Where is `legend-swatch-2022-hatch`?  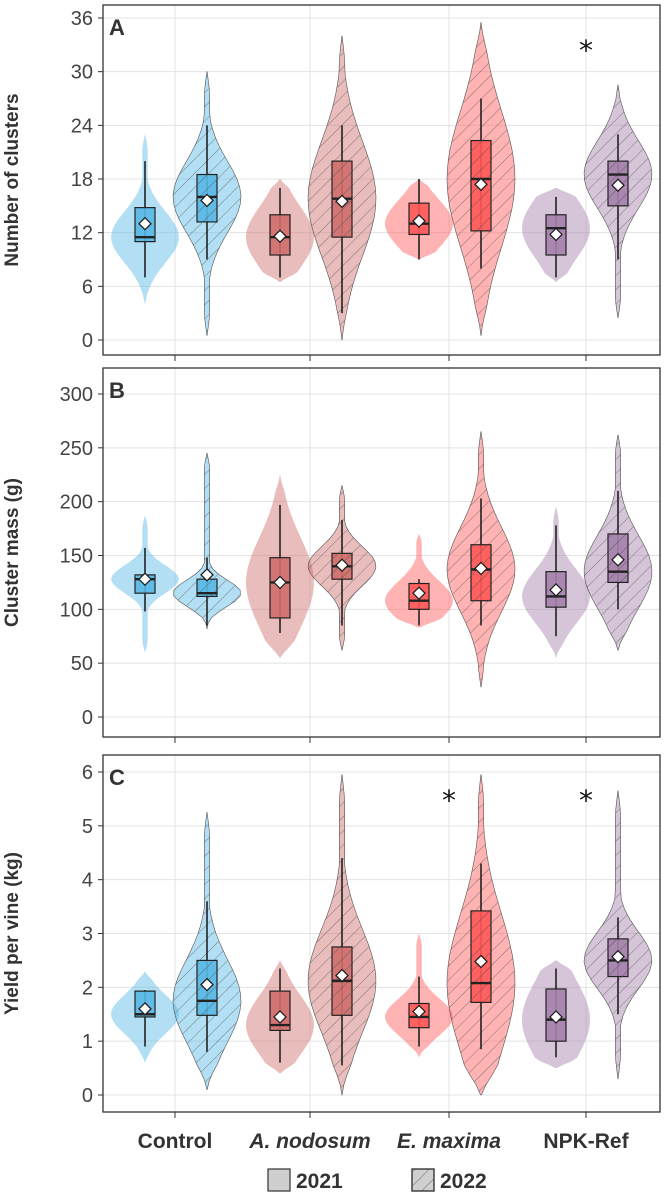
legend-swatch-2022-hatch is located at coordinates (423, 1180).